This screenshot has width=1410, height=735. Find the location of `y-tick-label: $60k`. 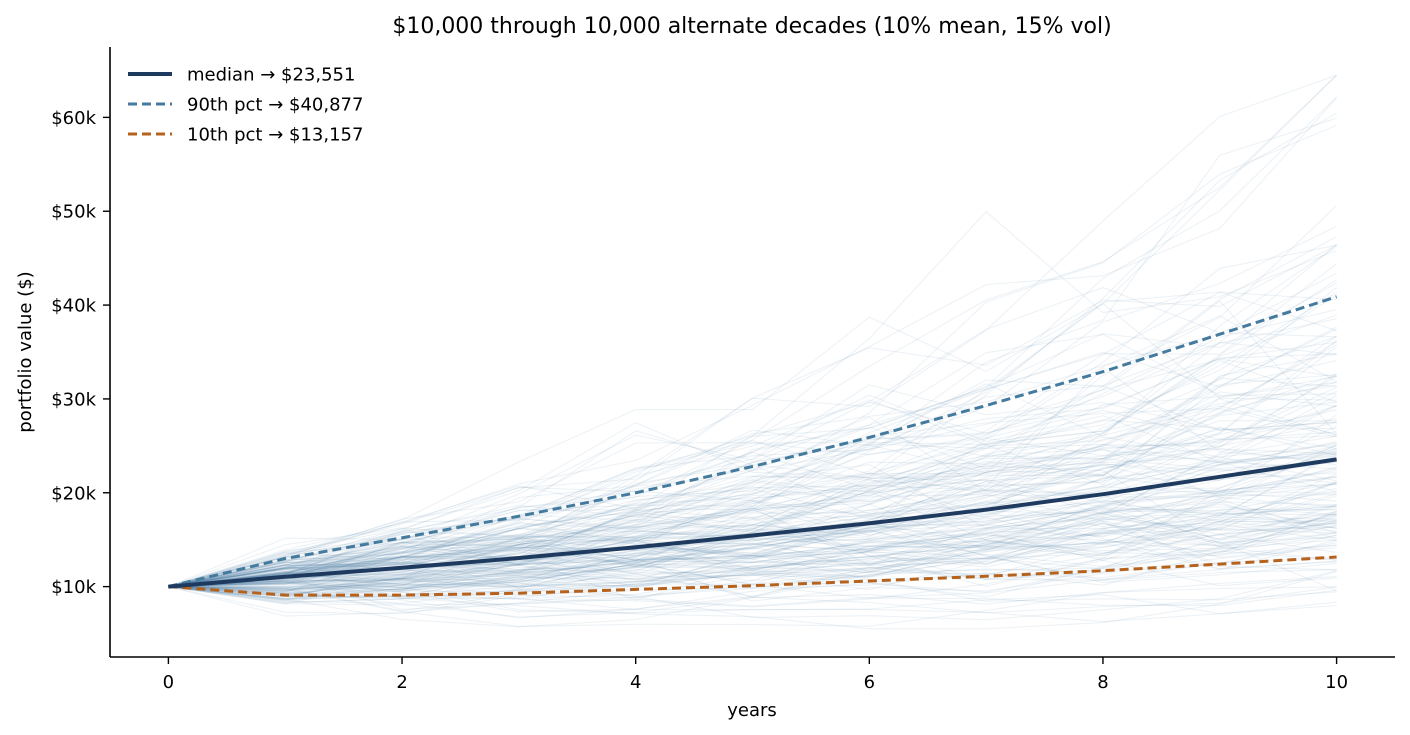

y-tick-label: $60k is located at coordinates (73, 118).